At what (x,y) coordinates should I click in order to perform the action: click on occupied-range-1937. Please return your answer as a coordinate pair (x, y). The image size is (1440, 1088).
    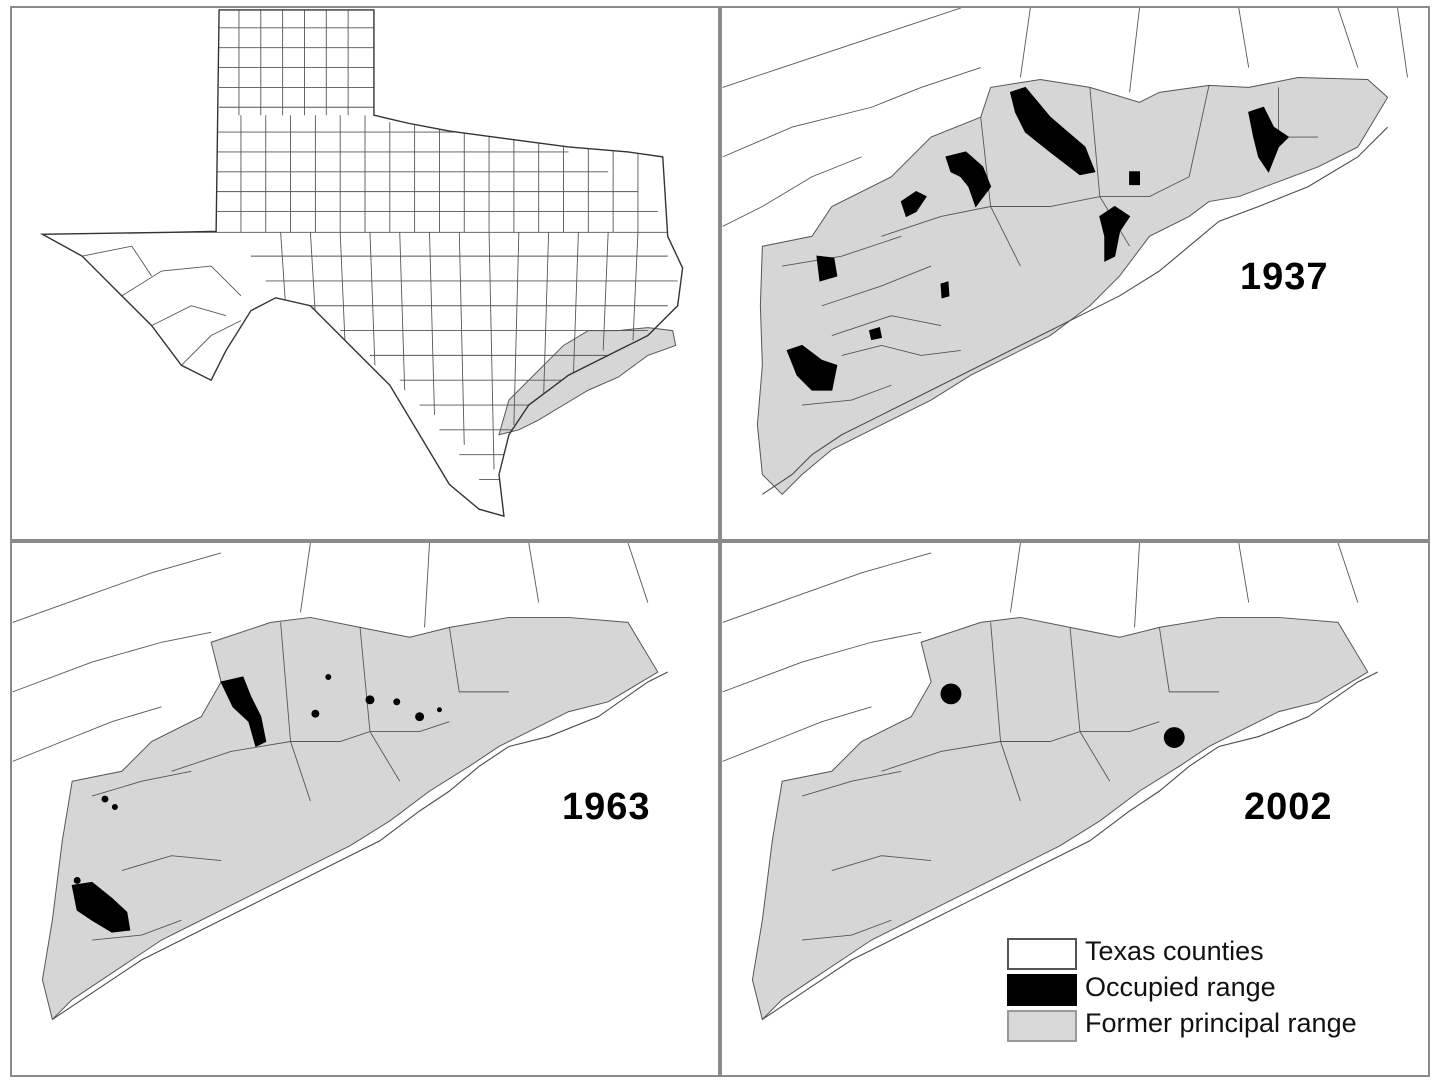
    Looking at the image, I should click on (1038, 238).